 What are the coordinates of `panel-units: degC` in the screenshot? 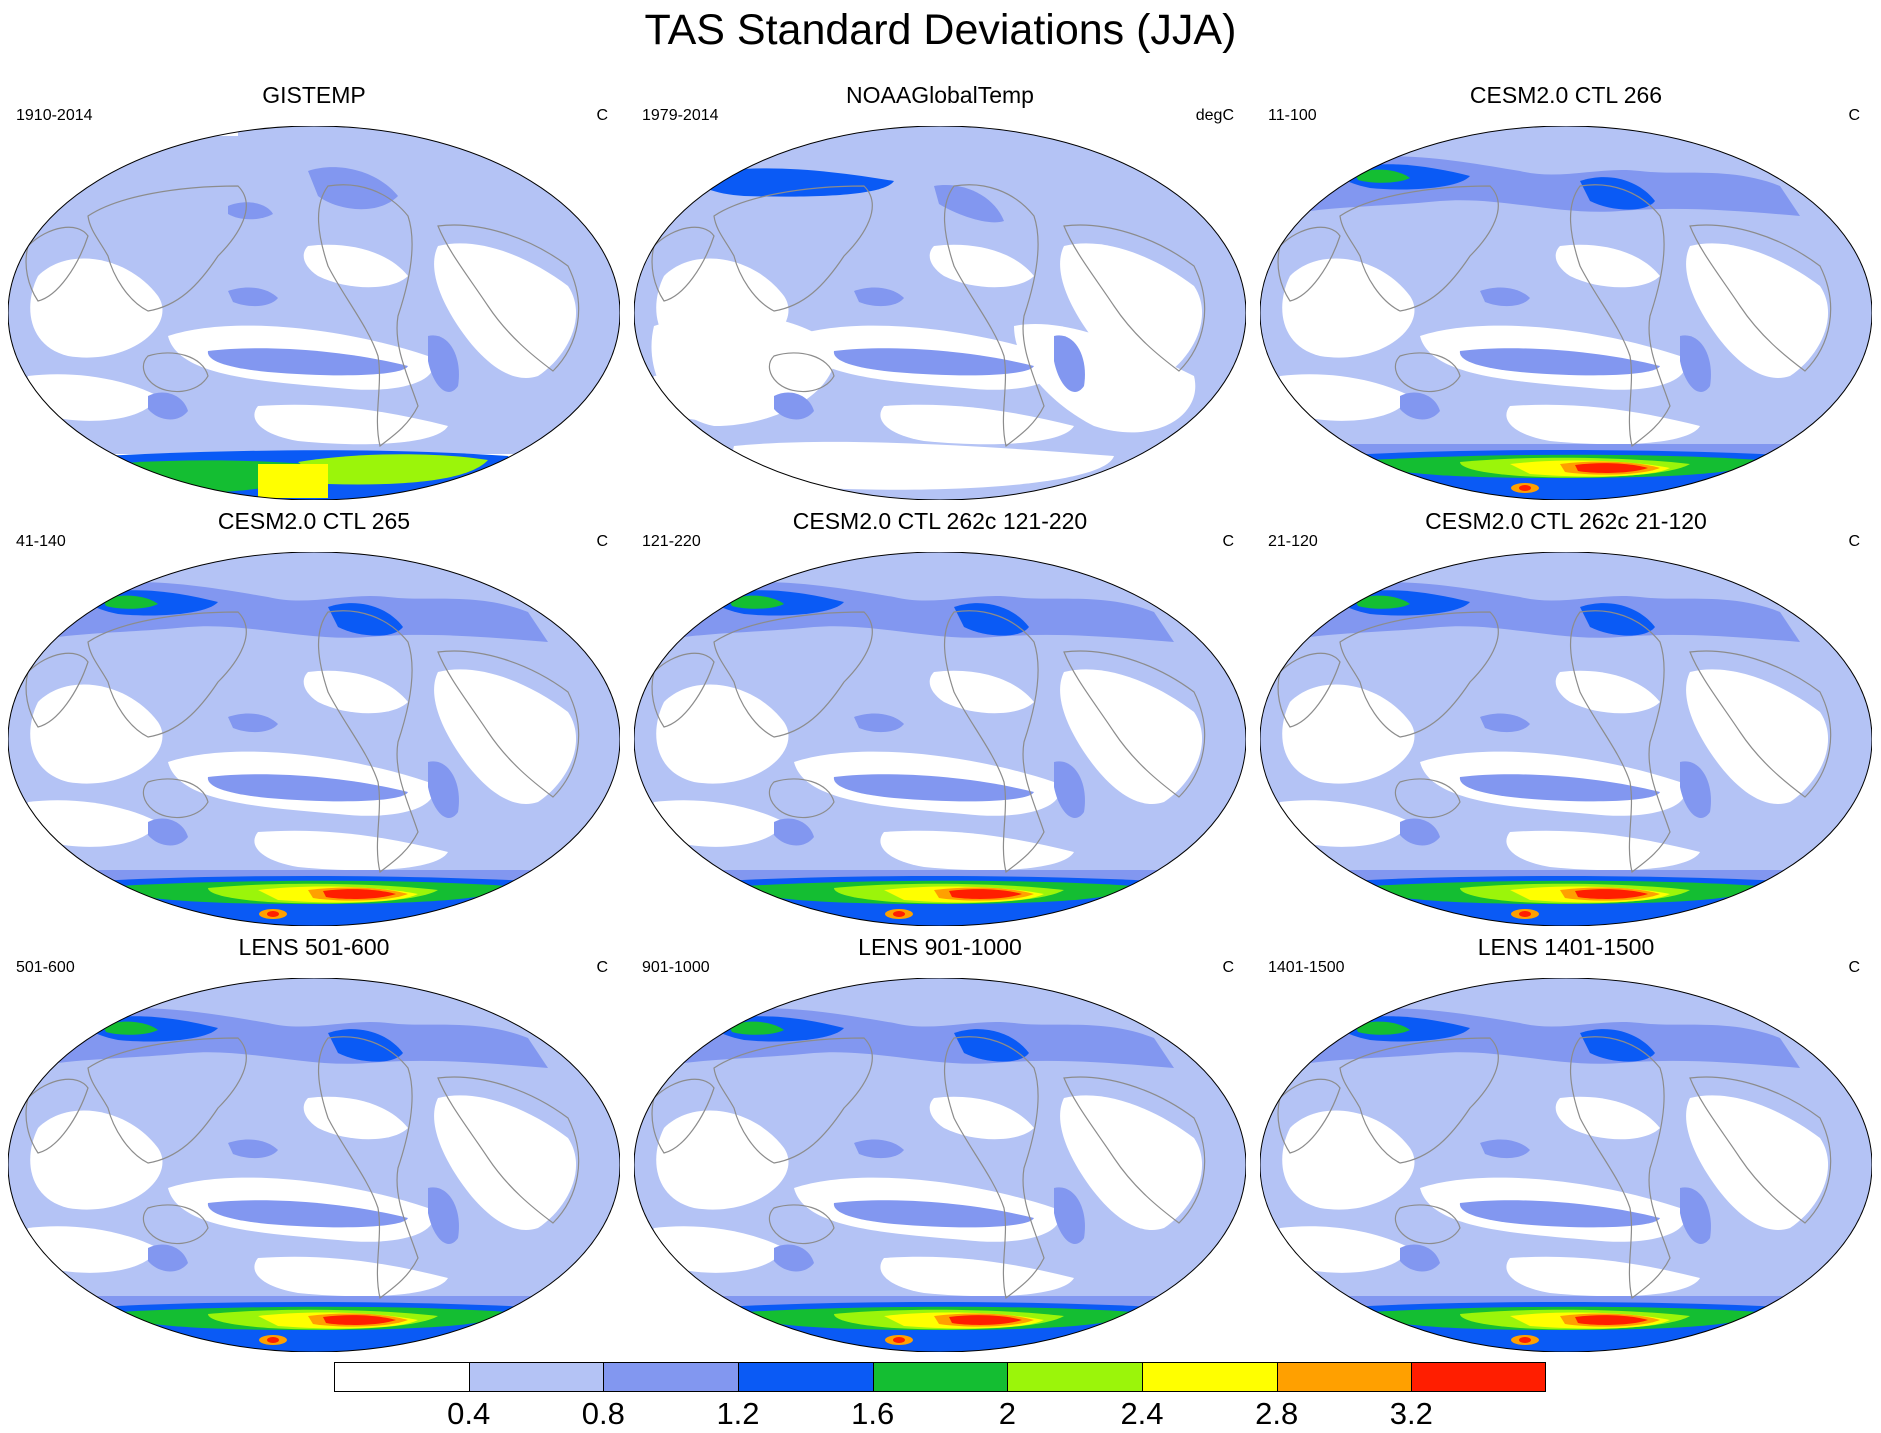 It's located at (1214, 115).